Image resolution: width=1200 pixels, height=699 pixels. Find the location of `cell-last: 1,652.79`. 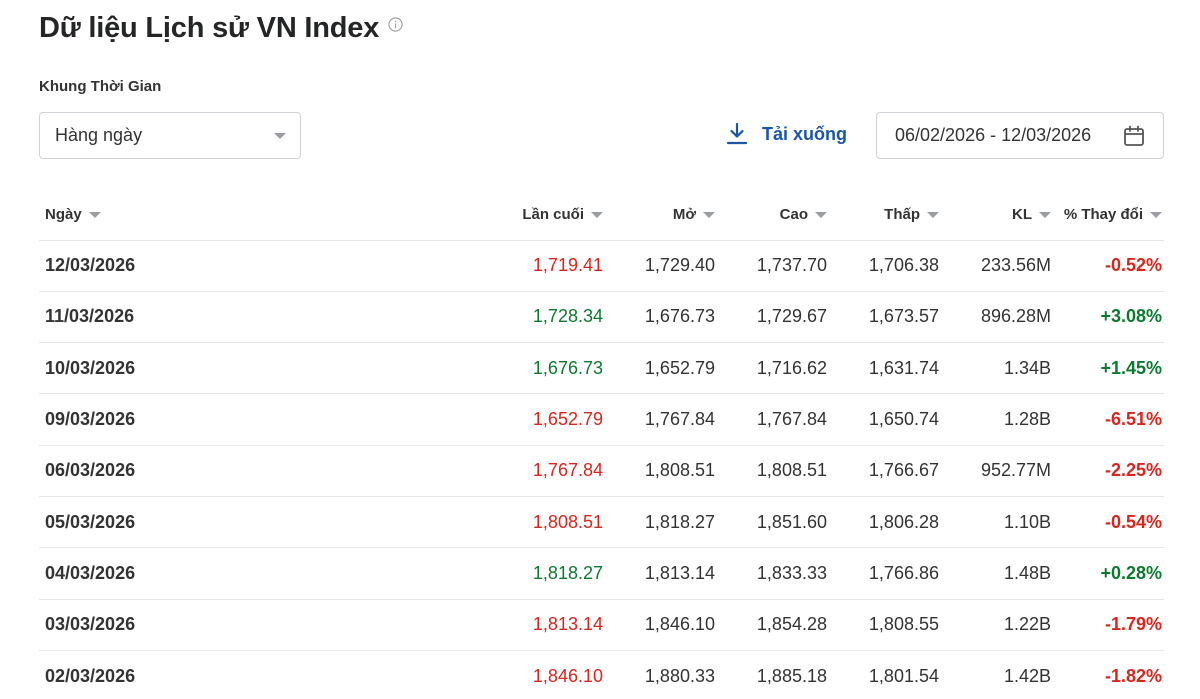

cell-last: 1,652.79 is located at coordinates (551, 419).